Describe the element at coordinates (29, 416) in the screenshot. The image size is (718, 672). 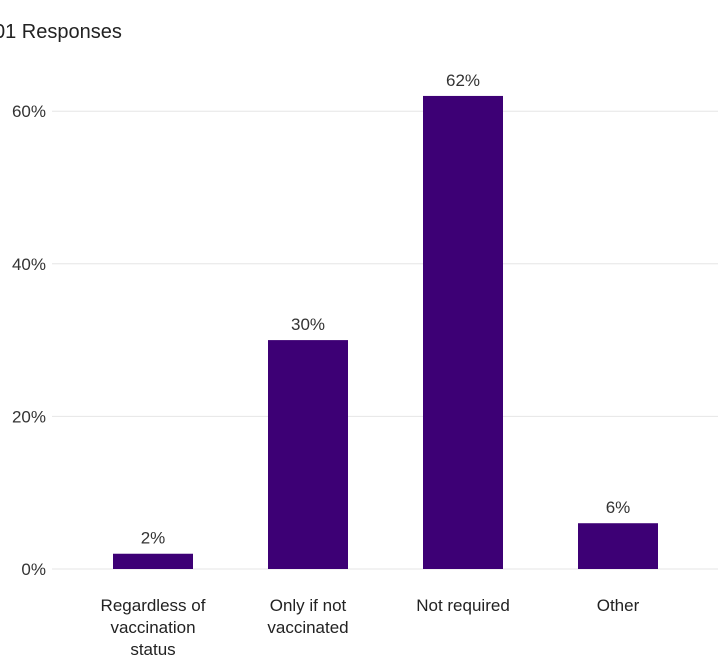
I see `y-tick-label: 20%` at that location.